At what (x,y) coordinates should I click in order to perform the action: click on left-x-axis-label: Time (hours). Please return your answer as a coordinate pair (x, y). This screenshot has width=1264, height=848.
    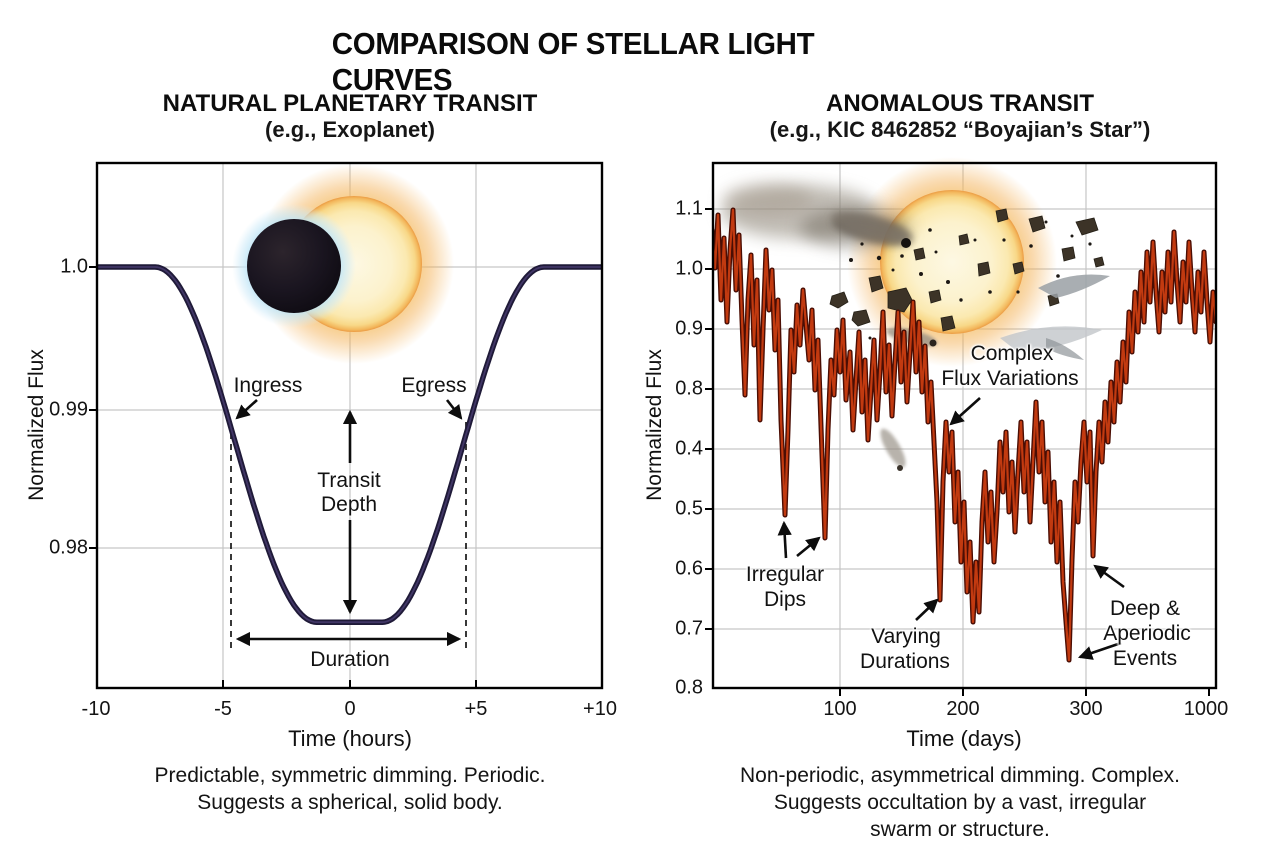
    Looking at the image, I should click on (350, 738).